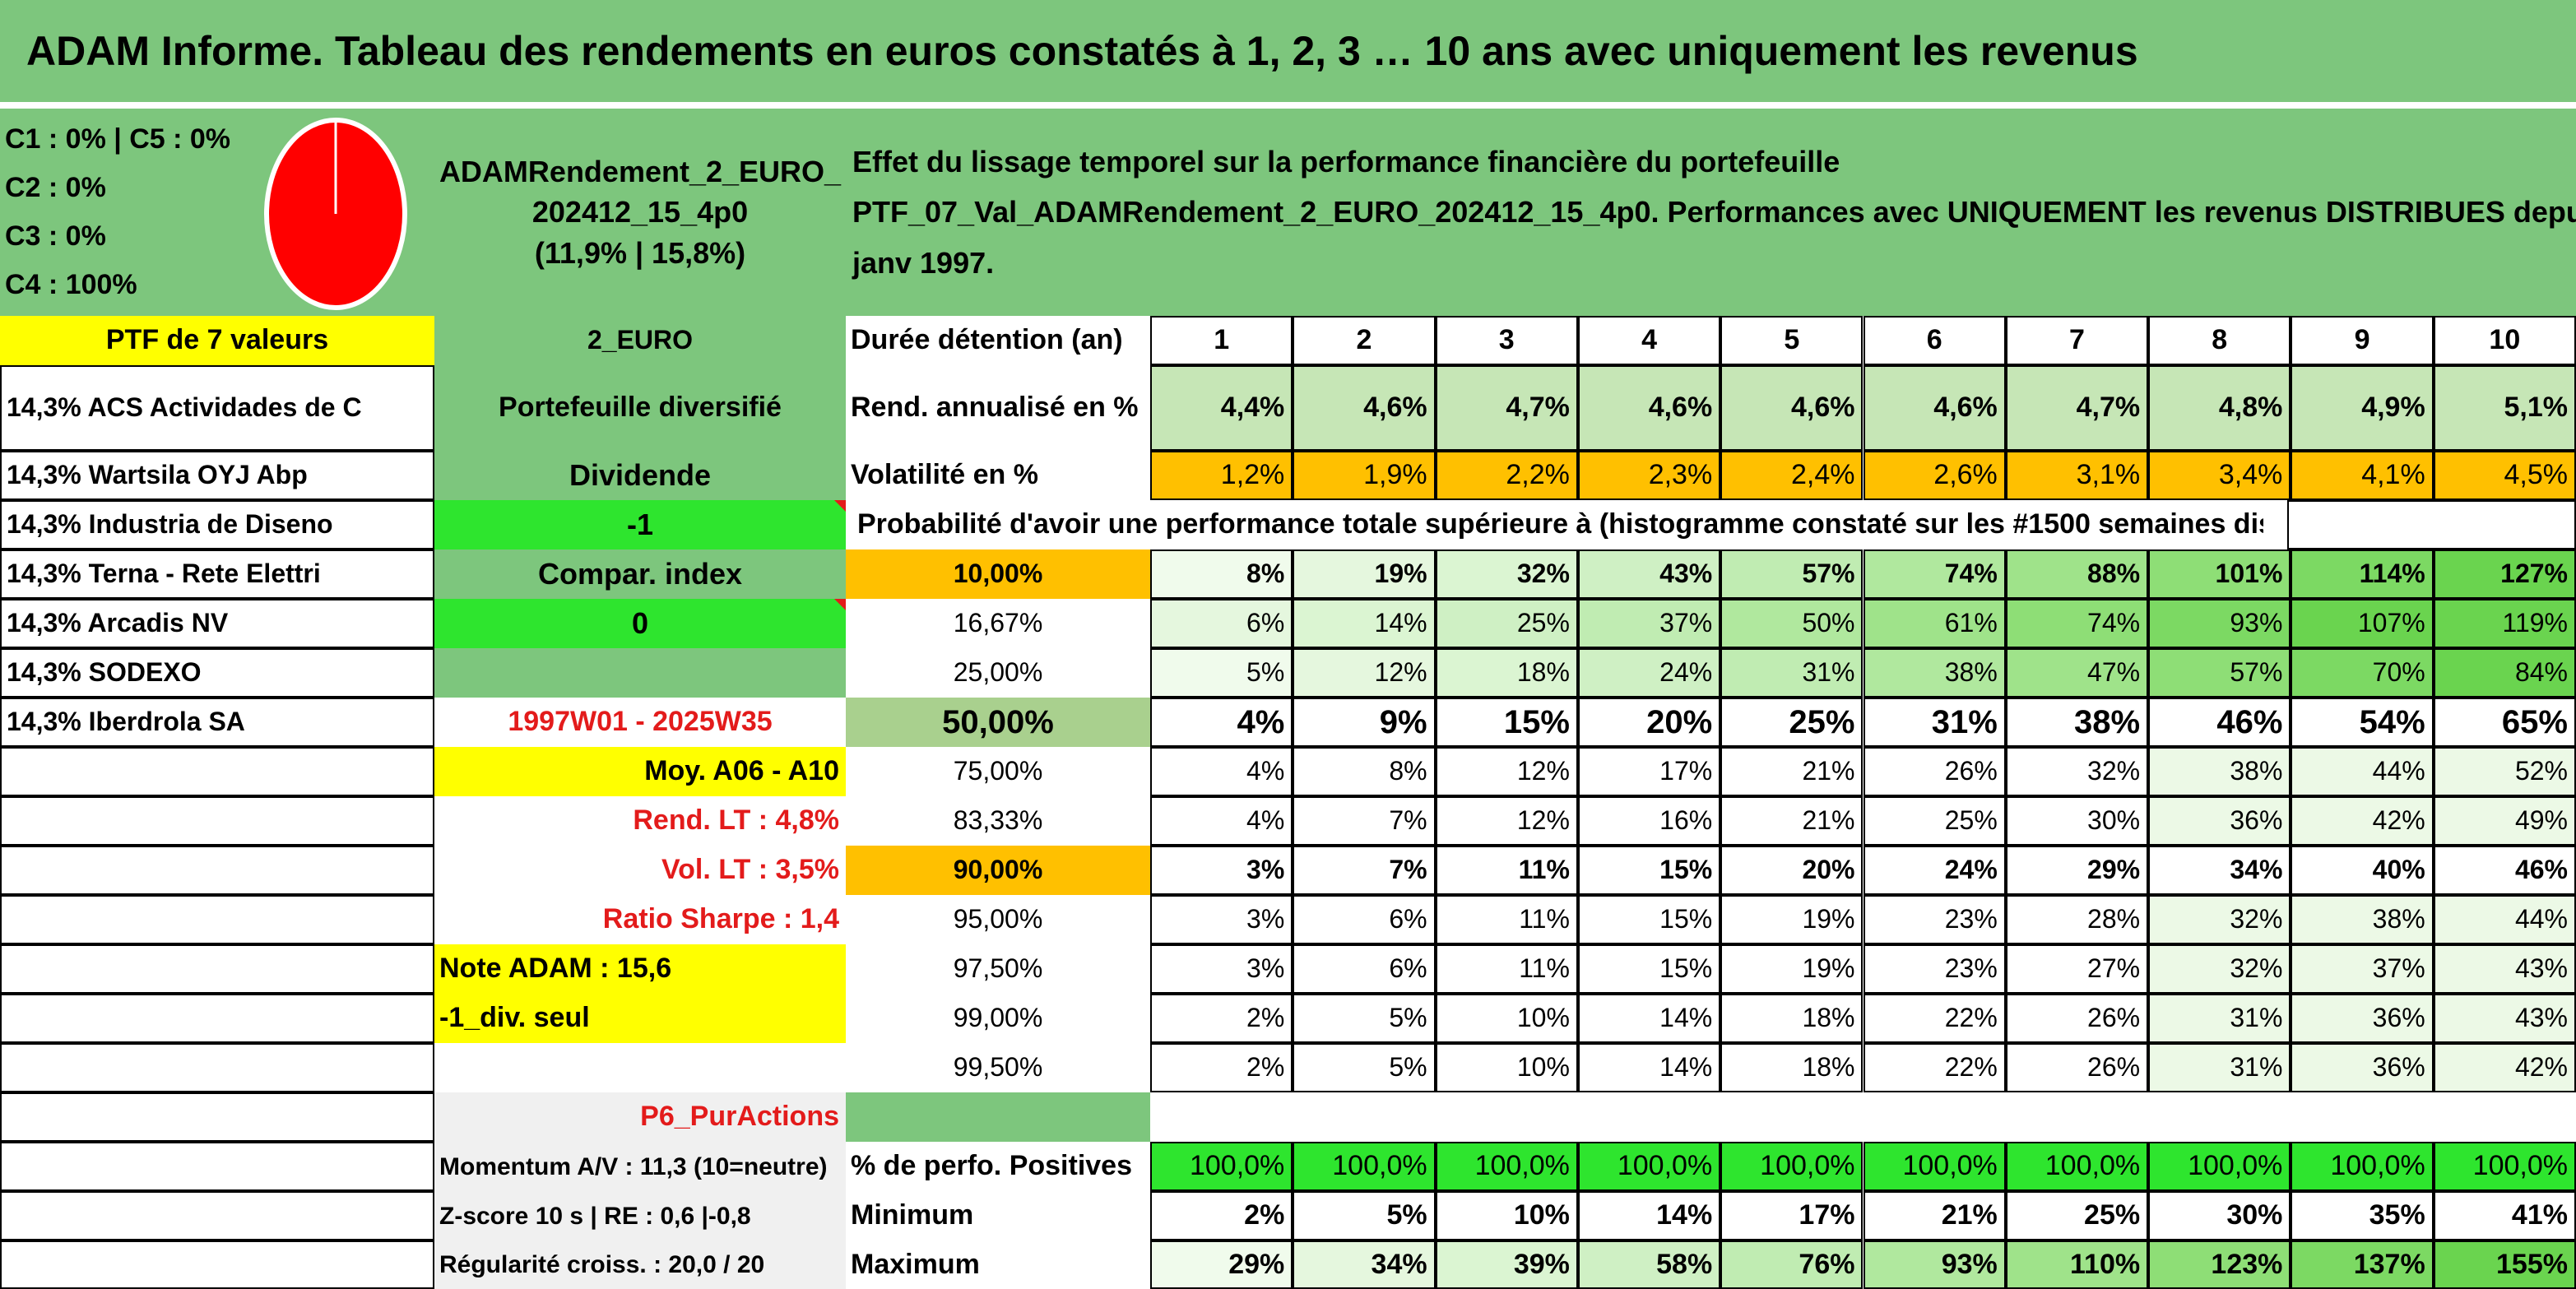 The width and height of the screenshot is (2576, 1289). Describe the element at coordinates (2504, 1067) in the screenshot. I see `percentile-value: 42%` at that location.